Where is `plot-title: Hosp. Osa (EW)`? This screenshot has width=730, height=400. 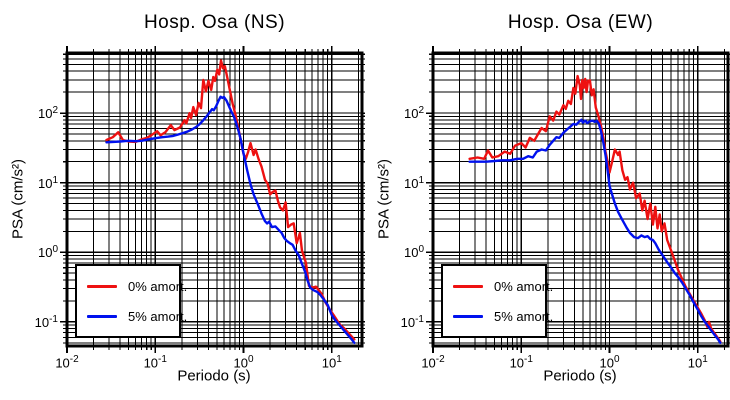 plot-title: Hosp. Osa (EW) is located at coordinates (580, 22).